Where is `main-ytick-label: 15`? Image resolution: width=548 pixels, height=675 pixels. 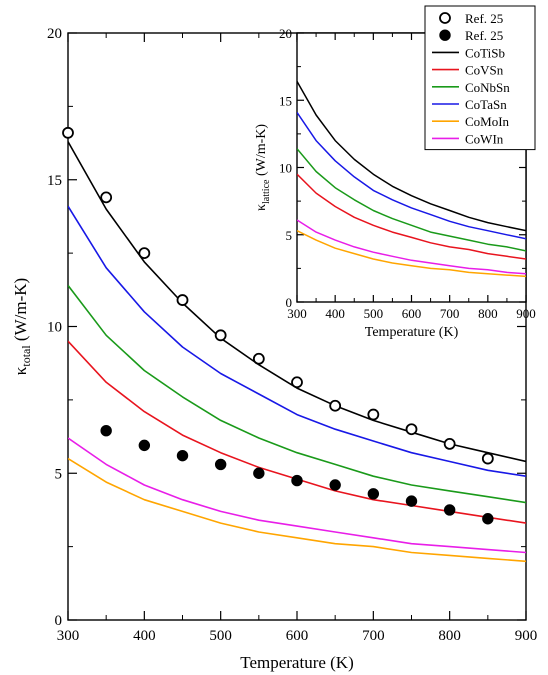 main-ytick-label: 15 is located at coordinates (54, 181).